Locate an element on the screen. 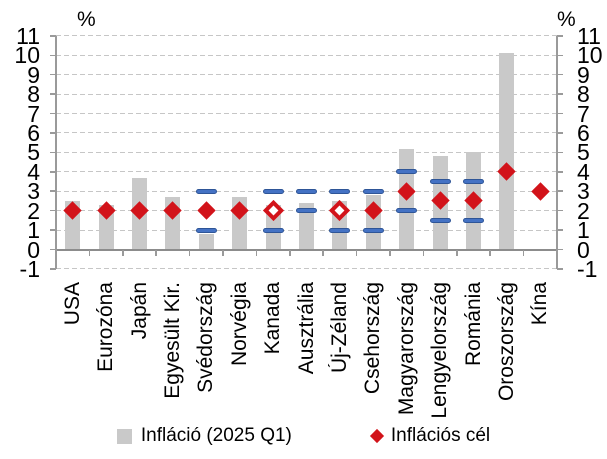 This screenshot has width=607, height=459. y-axis-label-right: 8 is located at coordinates (583, 94).